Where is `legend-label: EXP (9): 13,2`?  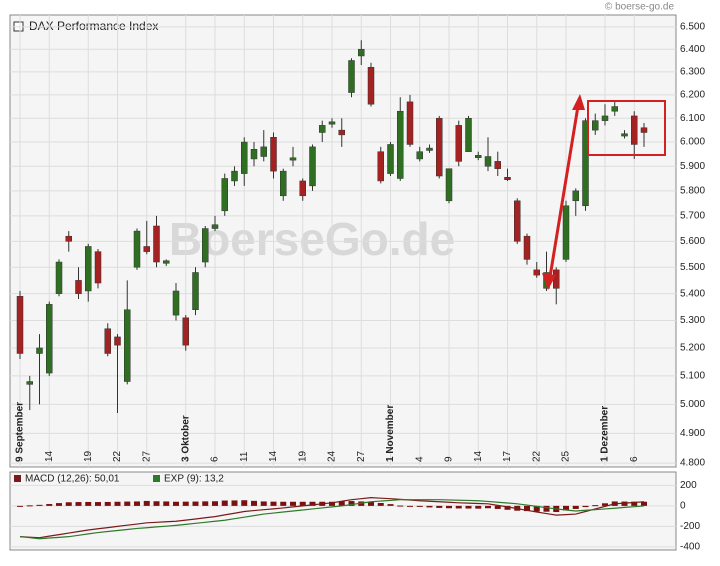 legend-label: EXP (9): 13,2 is located at coordinates (194, 479).